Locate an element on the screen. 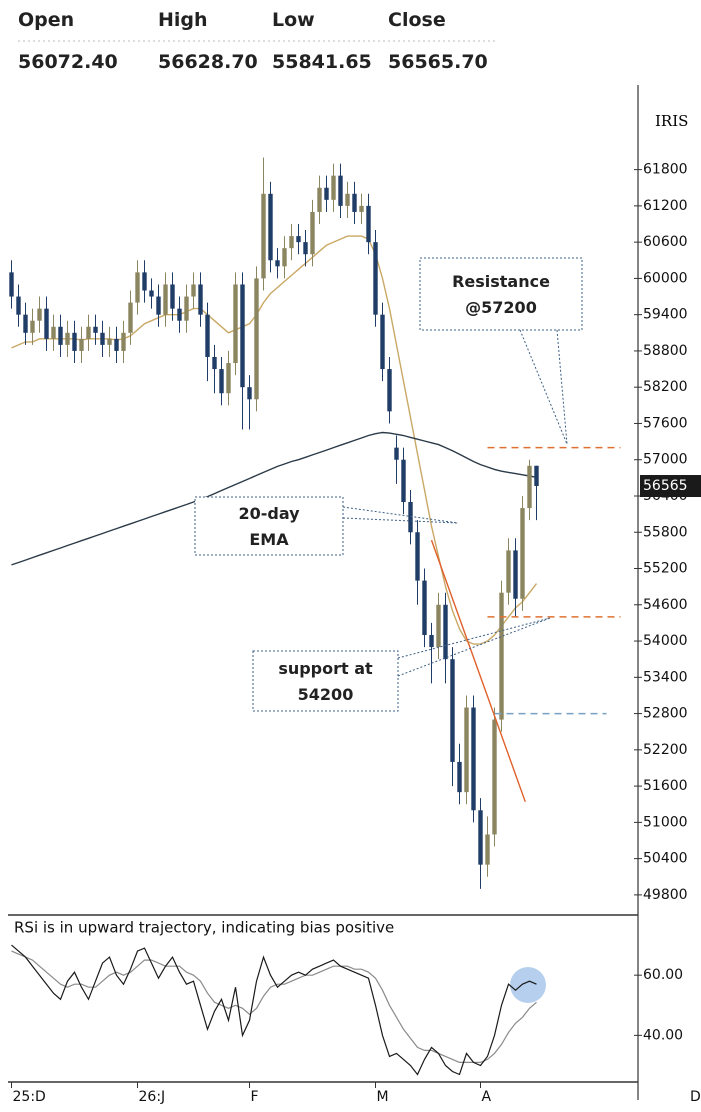  y-tick-label: 55200 is located at coordinates (665, 569).